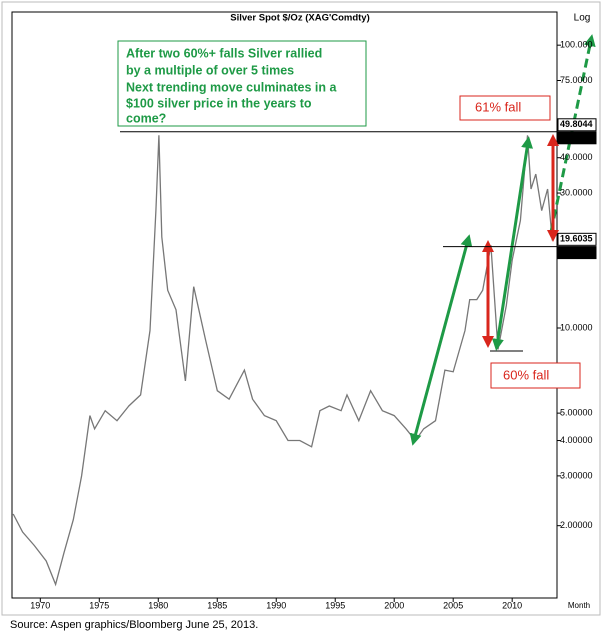  What do you see at coordinates (99, 605) in the screenshot?
I see `x-tick-label: 1975` at bounding box center [99, 605].